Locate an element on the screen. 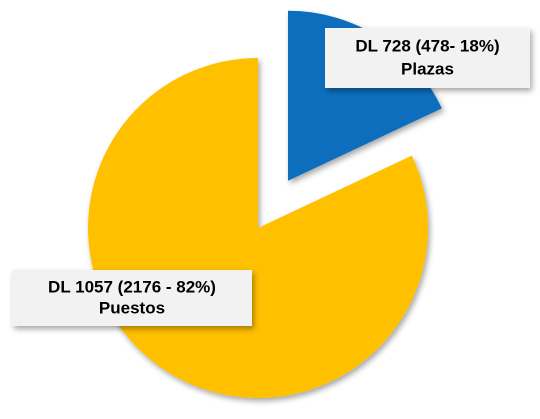 The width and height of the screenshot is (540, 419). slice-label: DL 1057 (2176 - 82%) is located at coordinates (132, 286).